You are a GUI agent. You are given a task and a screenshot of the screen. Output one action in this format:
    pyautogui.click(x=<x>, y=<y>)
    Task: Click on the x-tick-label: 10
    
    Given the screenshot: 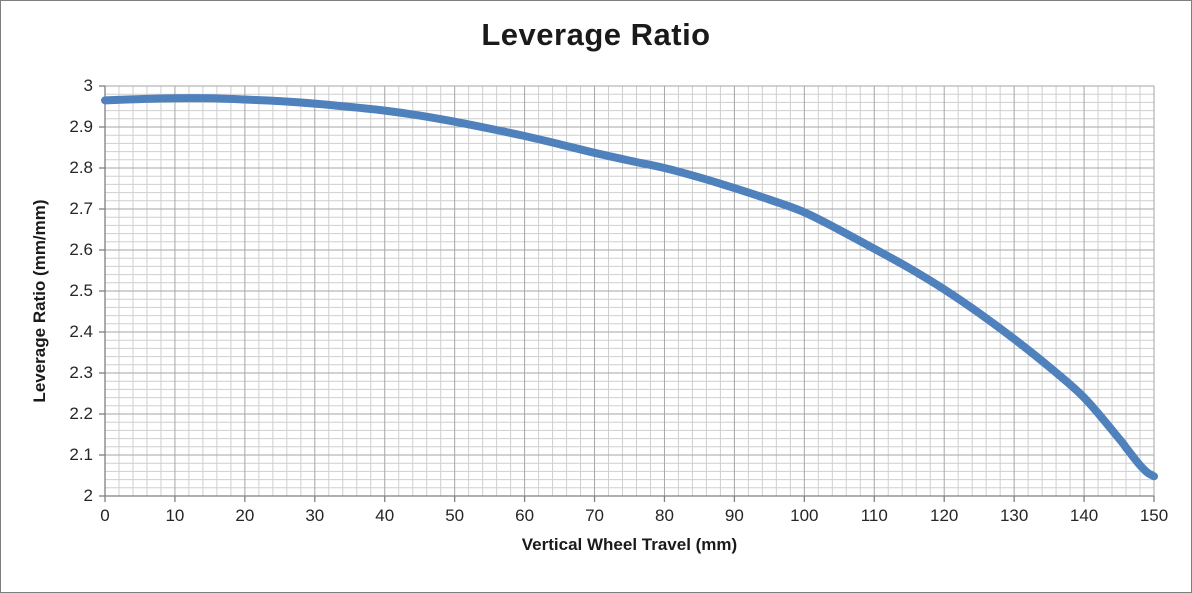 What is the action you would take?
    pyautogui.click(x=175, y=515)
    